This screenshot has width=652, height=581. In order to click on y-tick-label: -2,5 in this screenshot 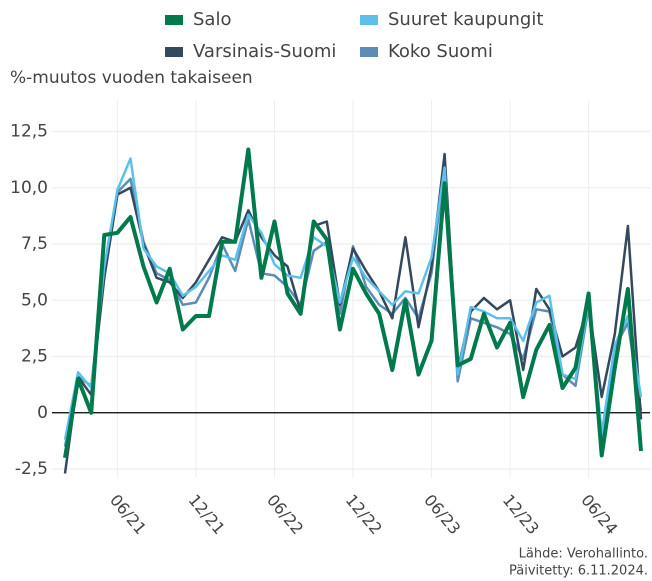, I will do `click(31, 469)`.